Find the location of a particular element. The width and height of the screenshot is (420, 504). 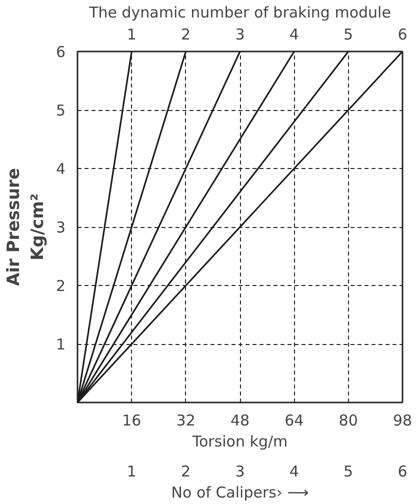

x2-tick-label: 4 is located at coordinates (294, 471).